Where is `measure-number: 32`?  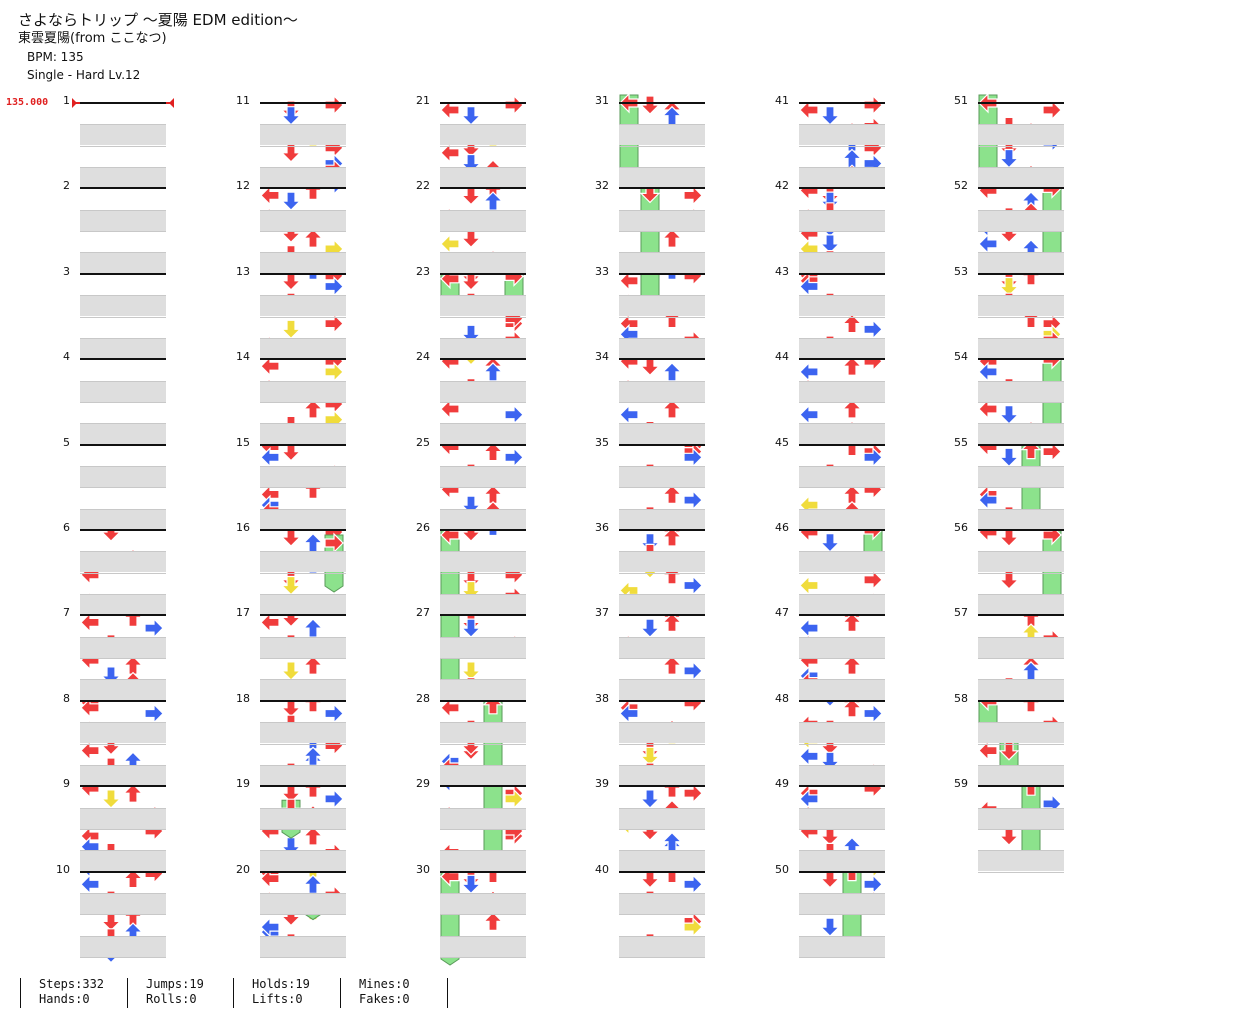 measure-number: 32 is located at coordinates (602, 186).